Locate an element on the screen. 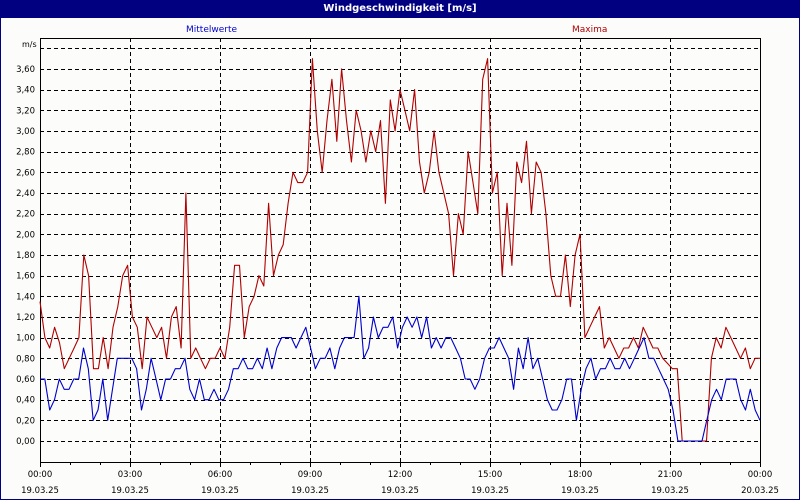 The height and width of the screenshot is (500, 800). x-tick-time: 15:00 is located at coordinates (490, 475).